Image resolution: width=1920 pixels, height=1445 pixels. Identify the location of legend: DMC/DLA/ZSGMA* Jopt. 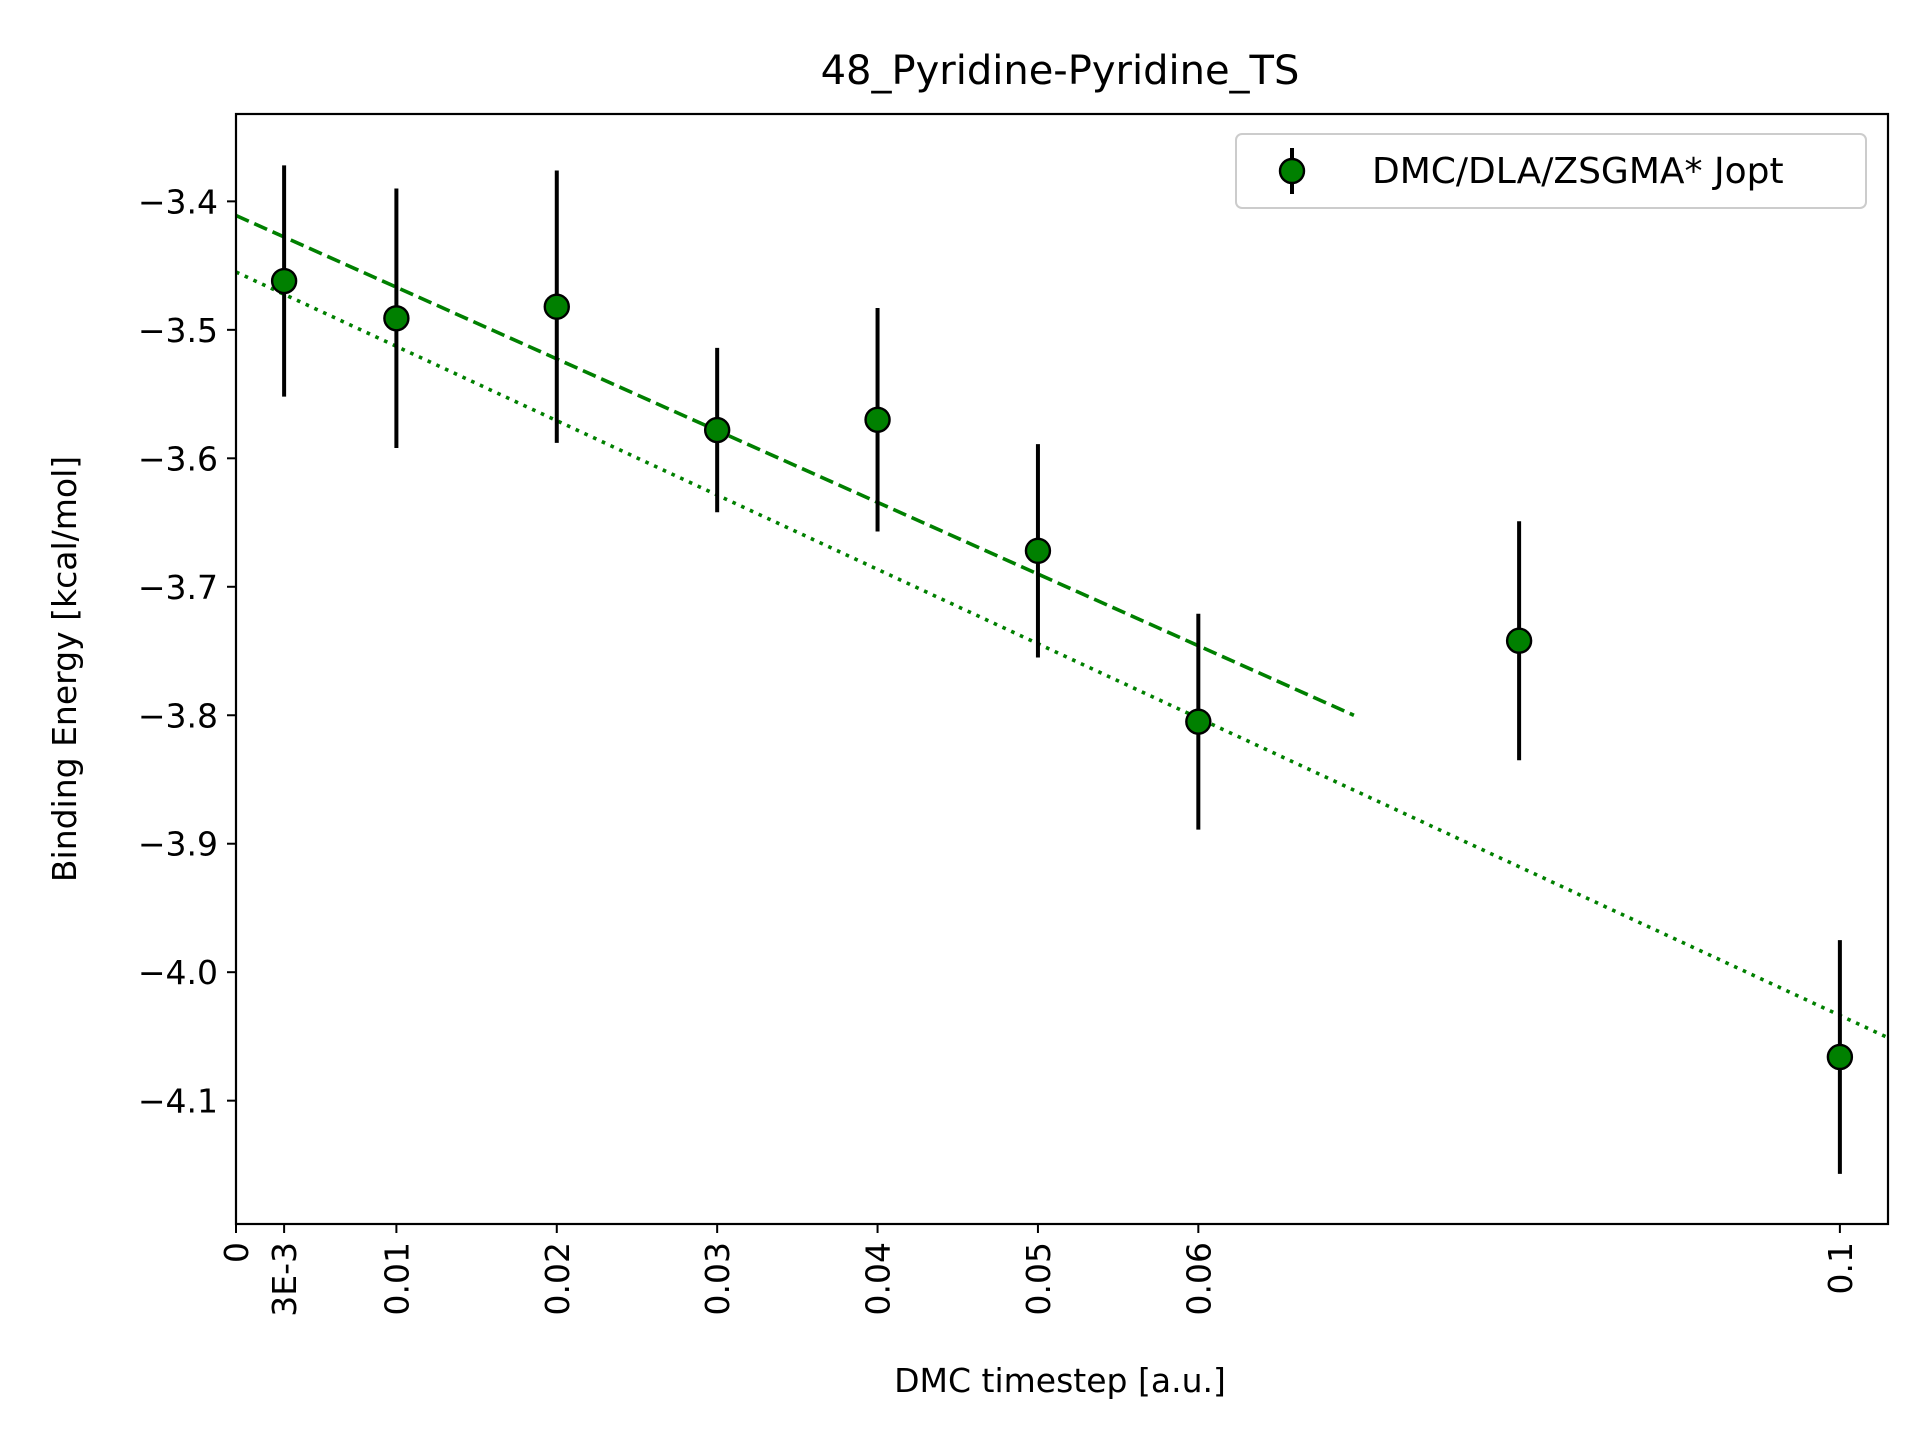
(1551, 171).